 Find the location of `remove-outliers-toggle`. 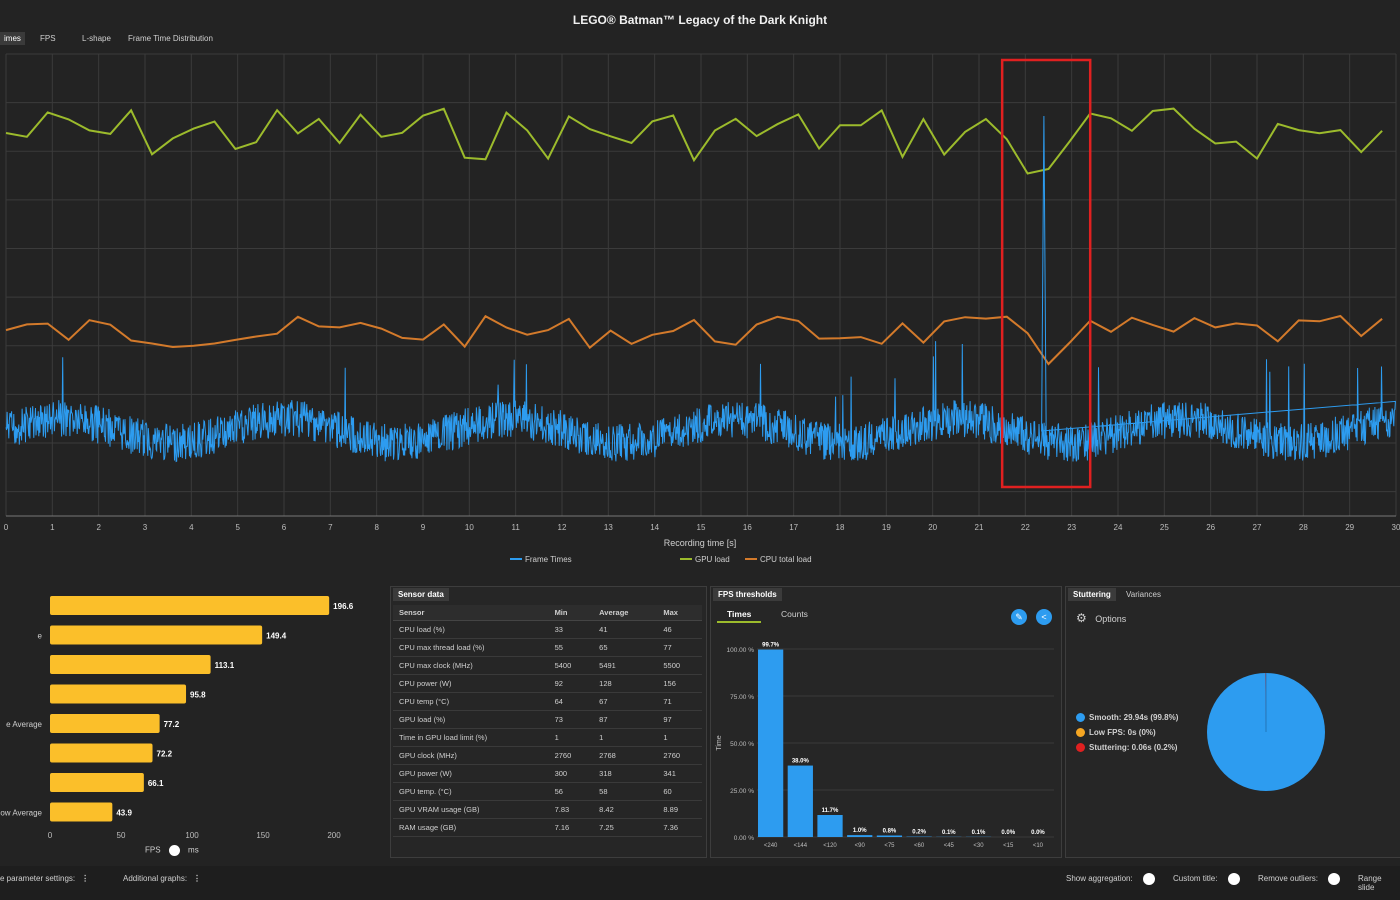

remove-outliers-toggle is located at coordinates (1334, 879).